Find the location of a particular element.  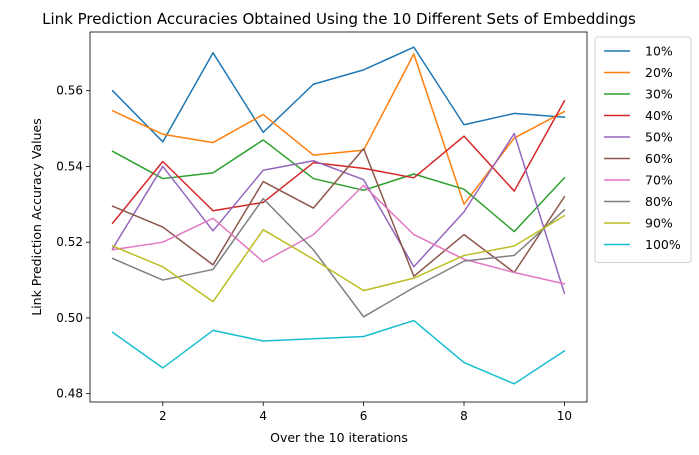

y-tick-label: 0.48 is located at coordinates (69, 394).